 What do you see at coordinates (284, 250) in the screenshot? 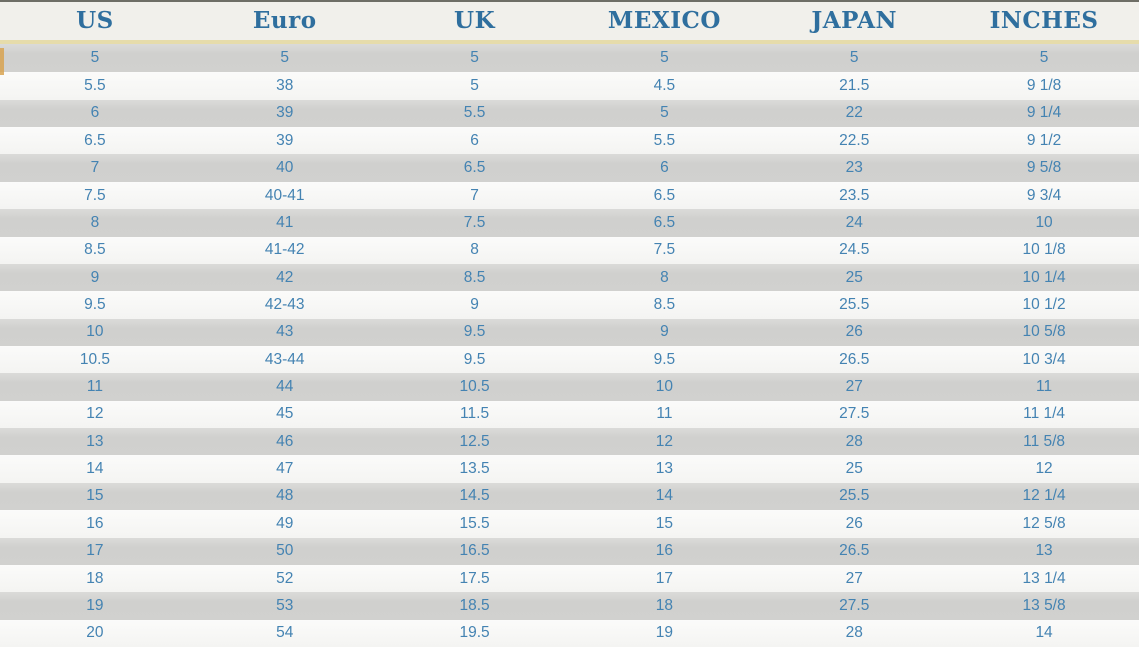
I see `table-cell: 41-42` at bounding box center [284, 250].